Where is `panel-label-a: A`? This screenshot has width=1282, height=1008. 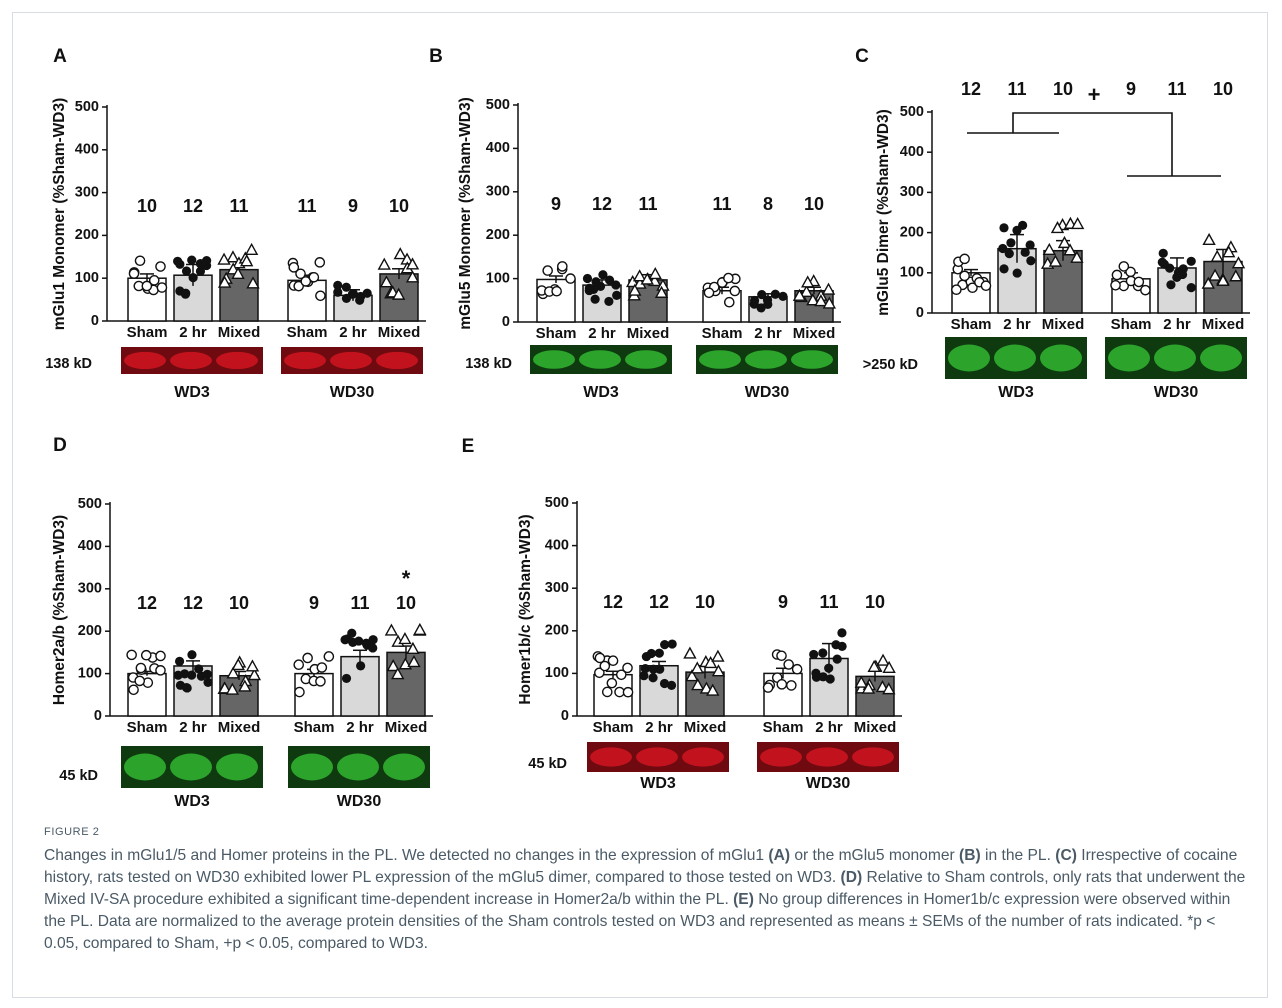 panel-label-a: A is located at coordinates (60, 56).